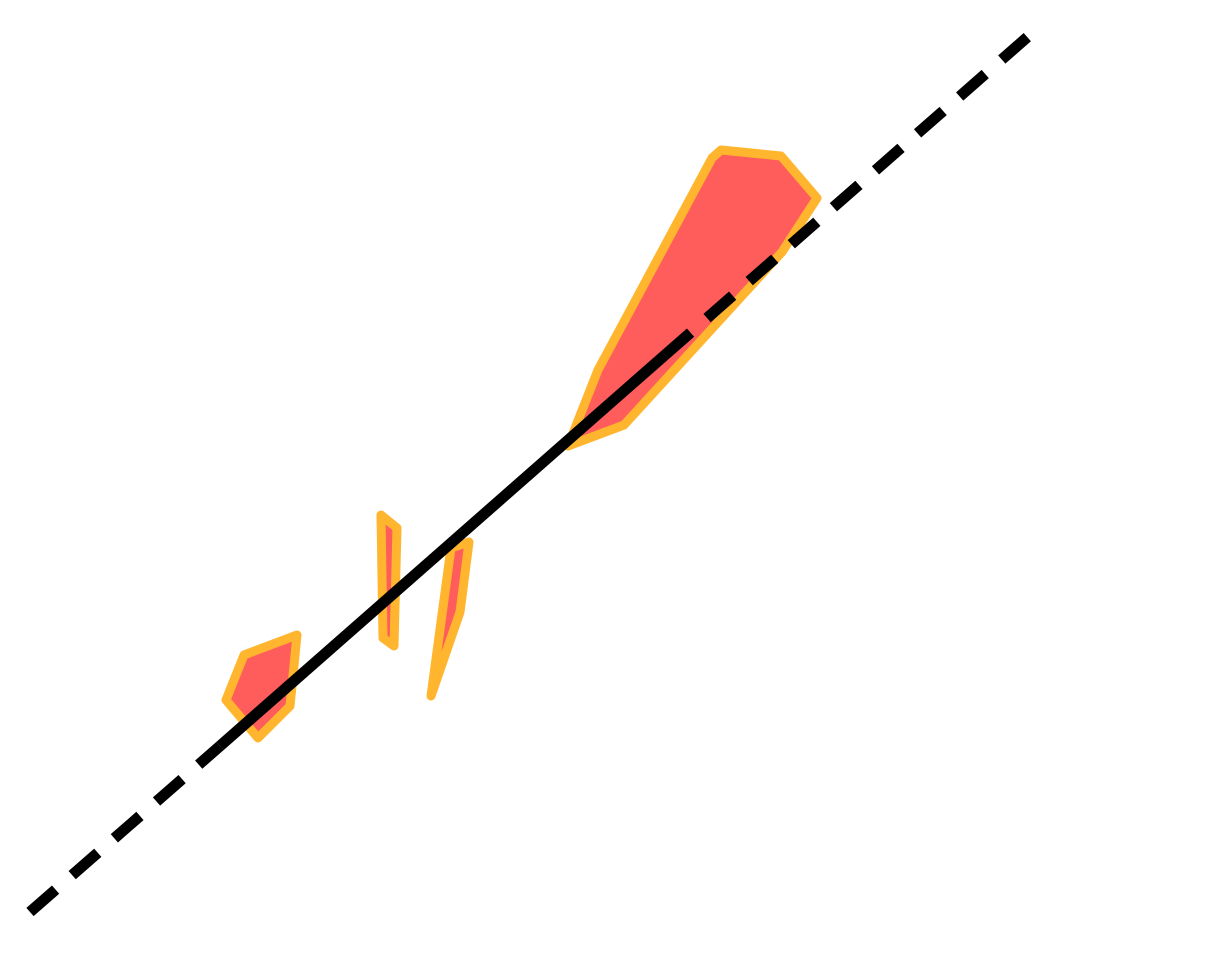  Describe the element at coordinates (450, 619) in the screenshot. I see `thin-slanted-region` at that location.